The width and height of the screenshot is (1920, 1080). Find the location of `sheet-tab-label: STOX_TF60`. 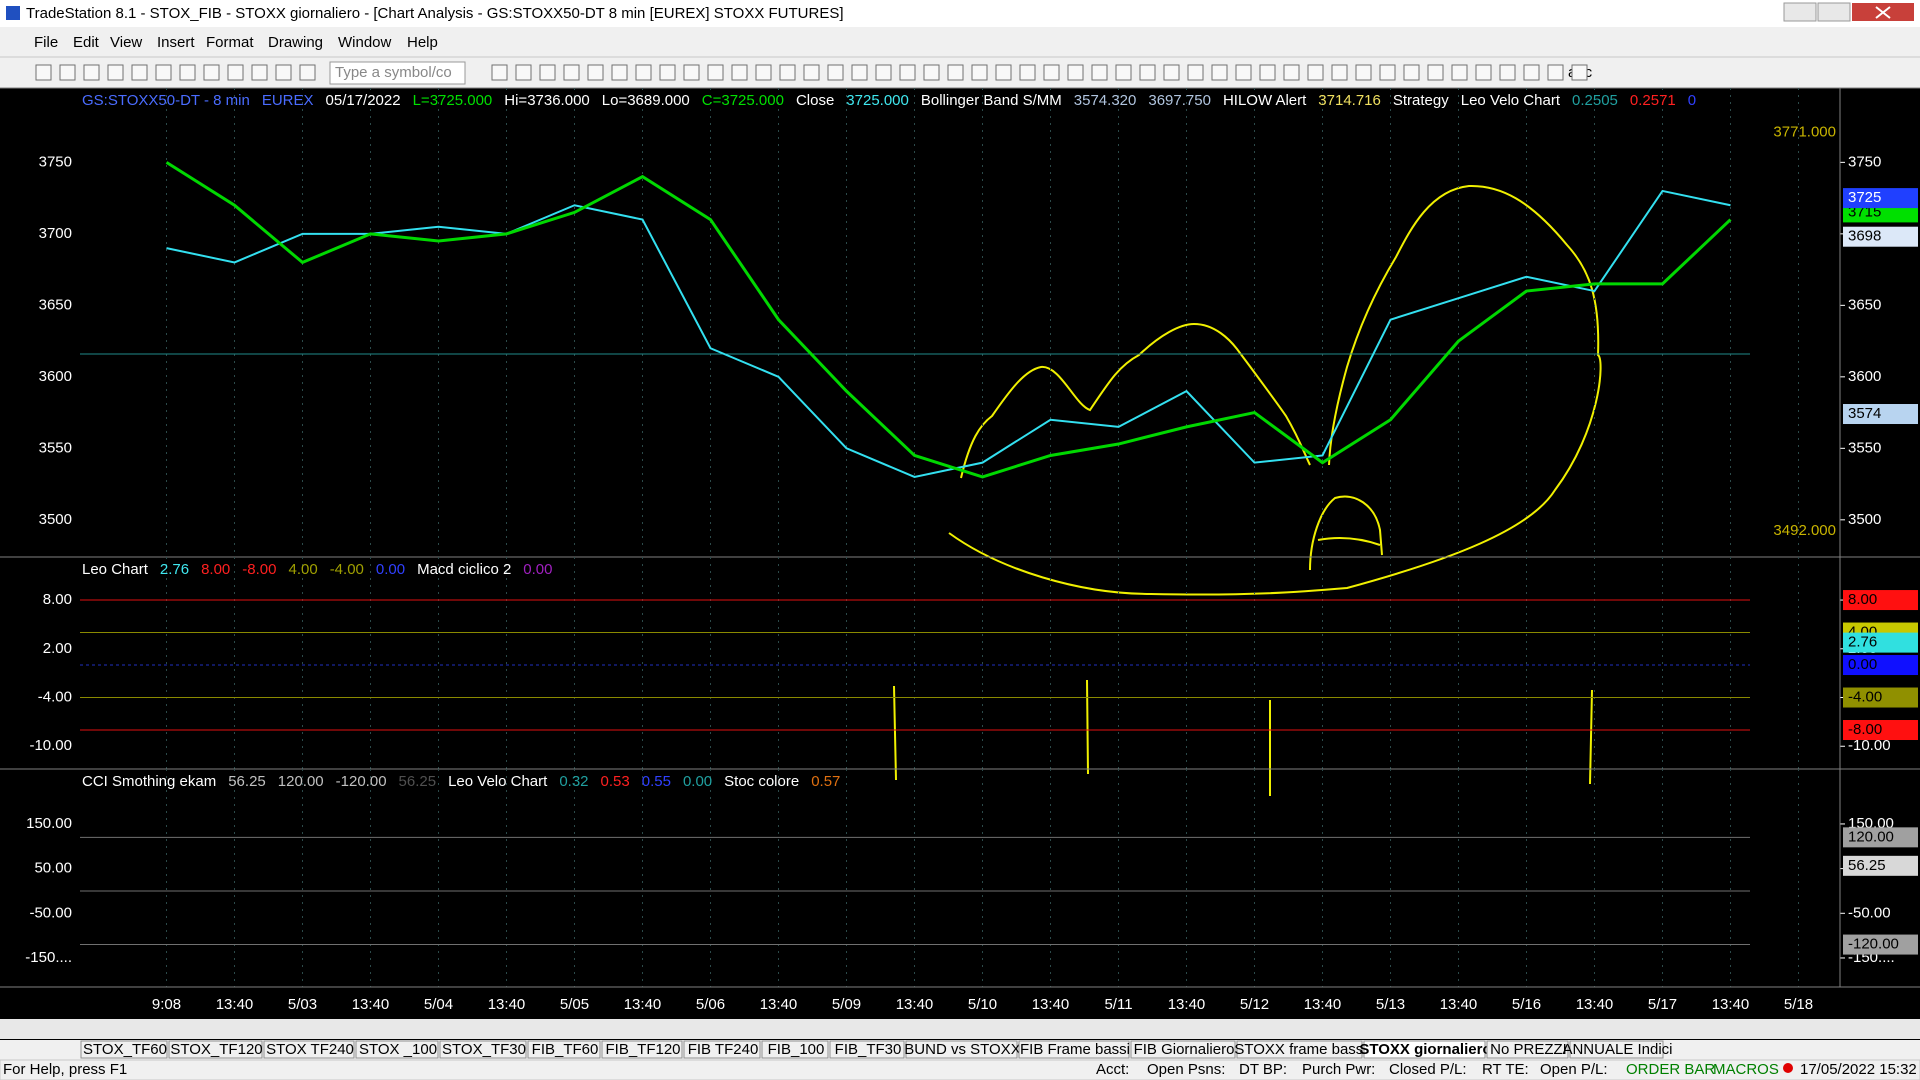

sheet-tab-label: STOX_TF60 is located at coordinates (125, 1049).